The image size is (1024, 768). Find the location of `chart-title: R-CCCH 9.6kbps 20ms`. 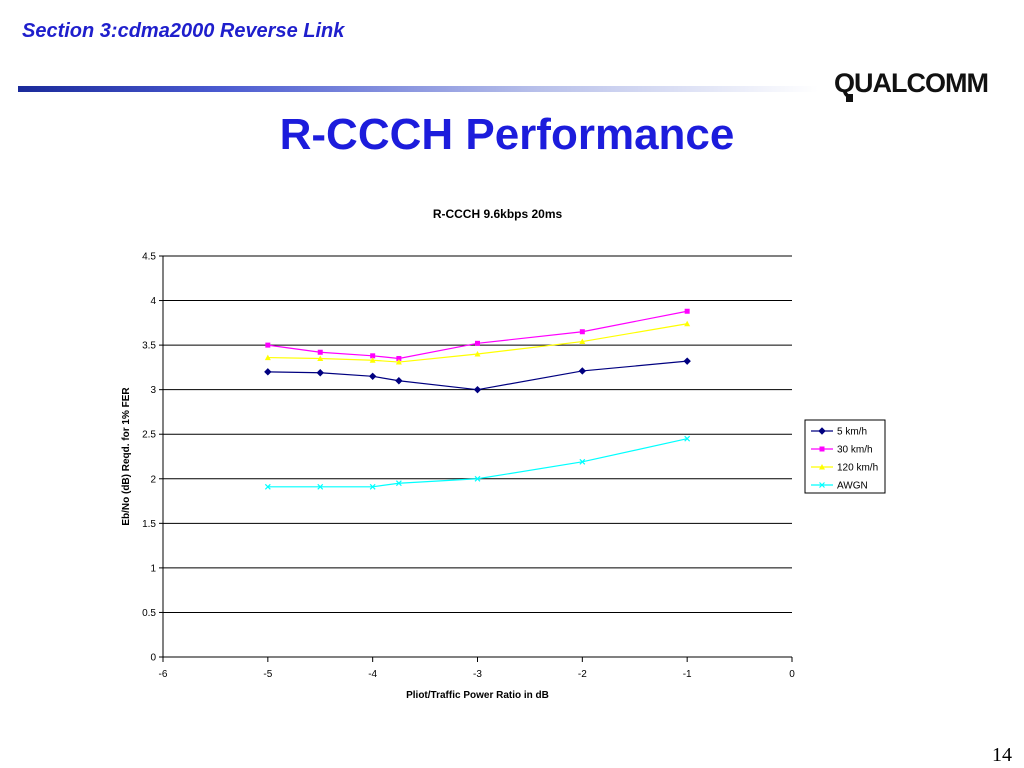

chart-title: R-CCCH 9.6kbps 20ms is located at coordinates (498, 214).